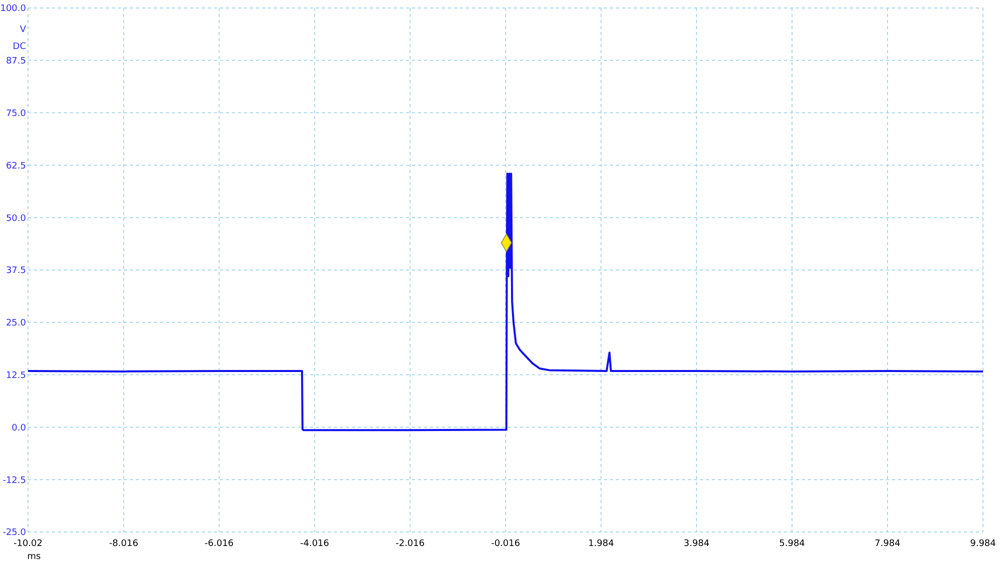 Image resolution: width=1000 pixels, height=563 pixels. What do you see at coordinates (792, 544) in the screenshot?
I see `x-tick-label: 5.984` at bounding box center [792, 544].